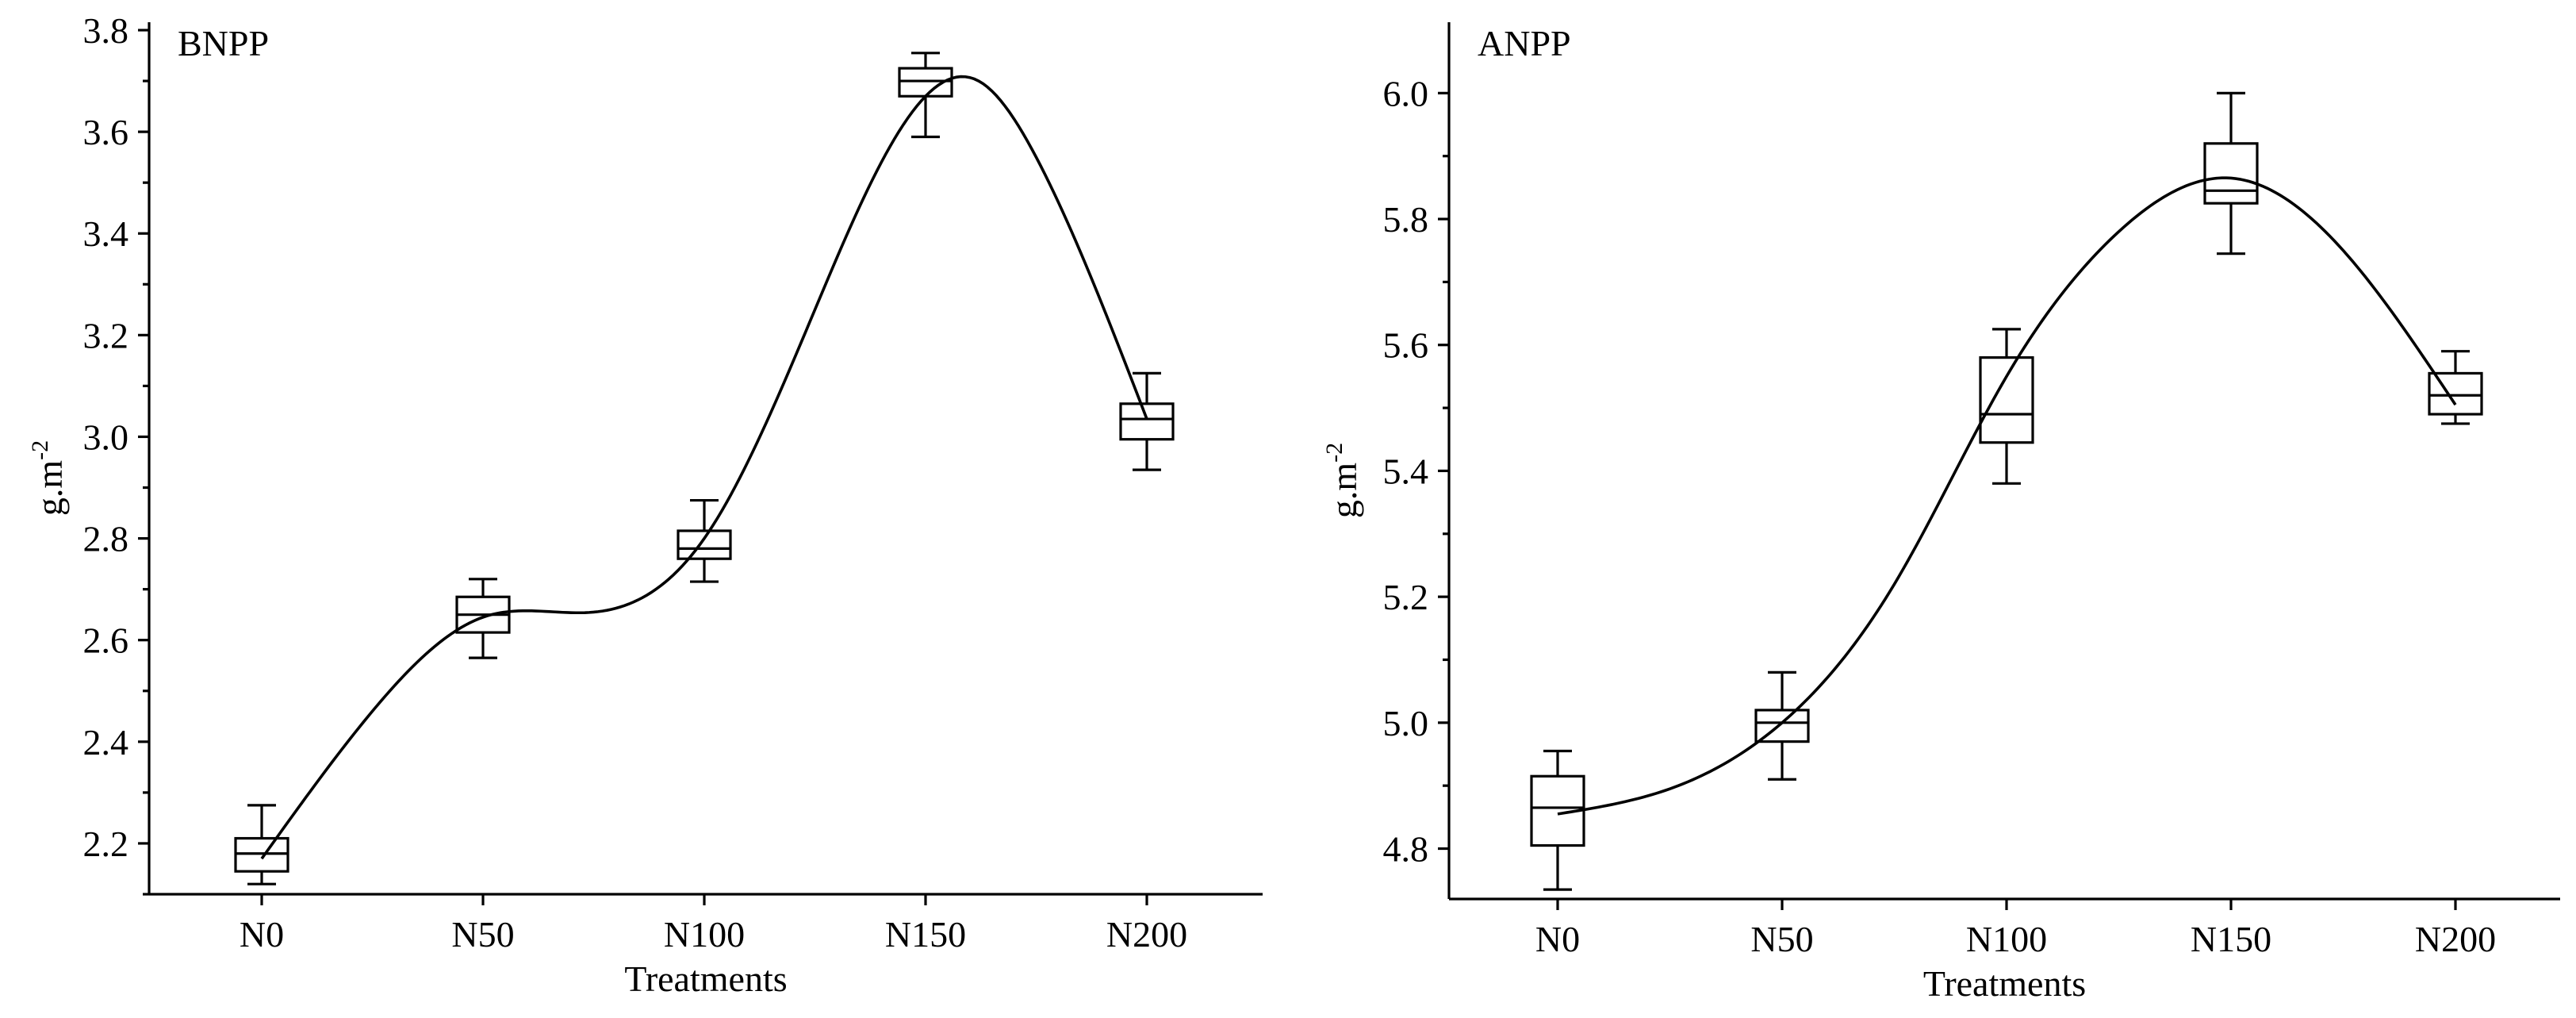  Describe the element at coordinates (1334, 453) in the screenshot. I see `anpp-y-axis-title-superscript: -2` at that location.